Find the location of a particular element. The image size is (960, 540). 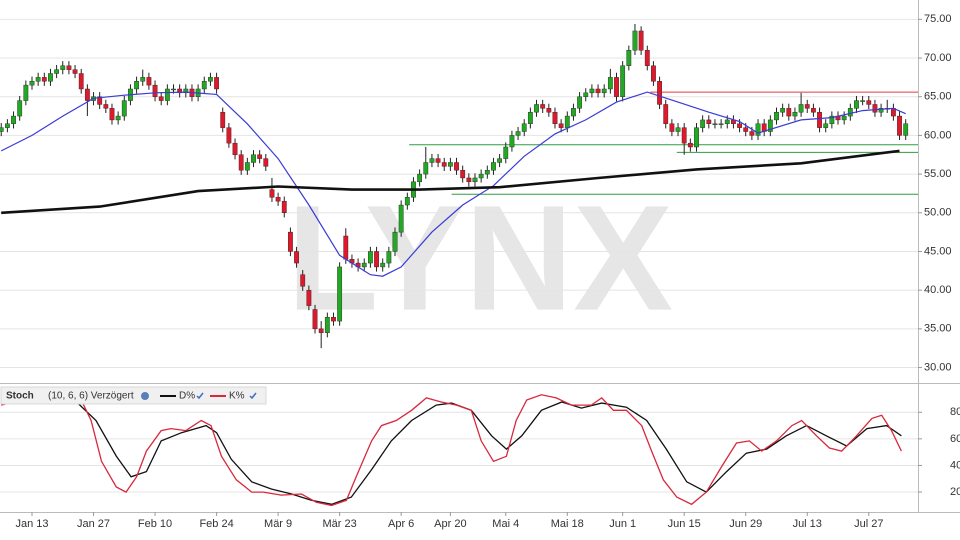

x-tick-label: Jun 15 is located at coordinates (684, 524).